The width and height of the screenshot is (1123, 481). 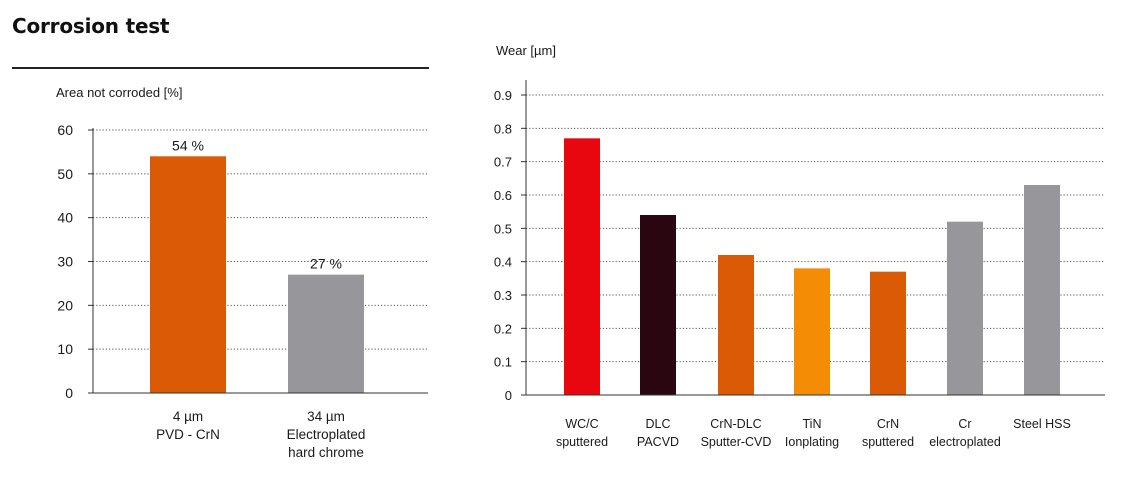 I want to click on wear-y-tick-label: 0.5, so click(x=503, y=228).